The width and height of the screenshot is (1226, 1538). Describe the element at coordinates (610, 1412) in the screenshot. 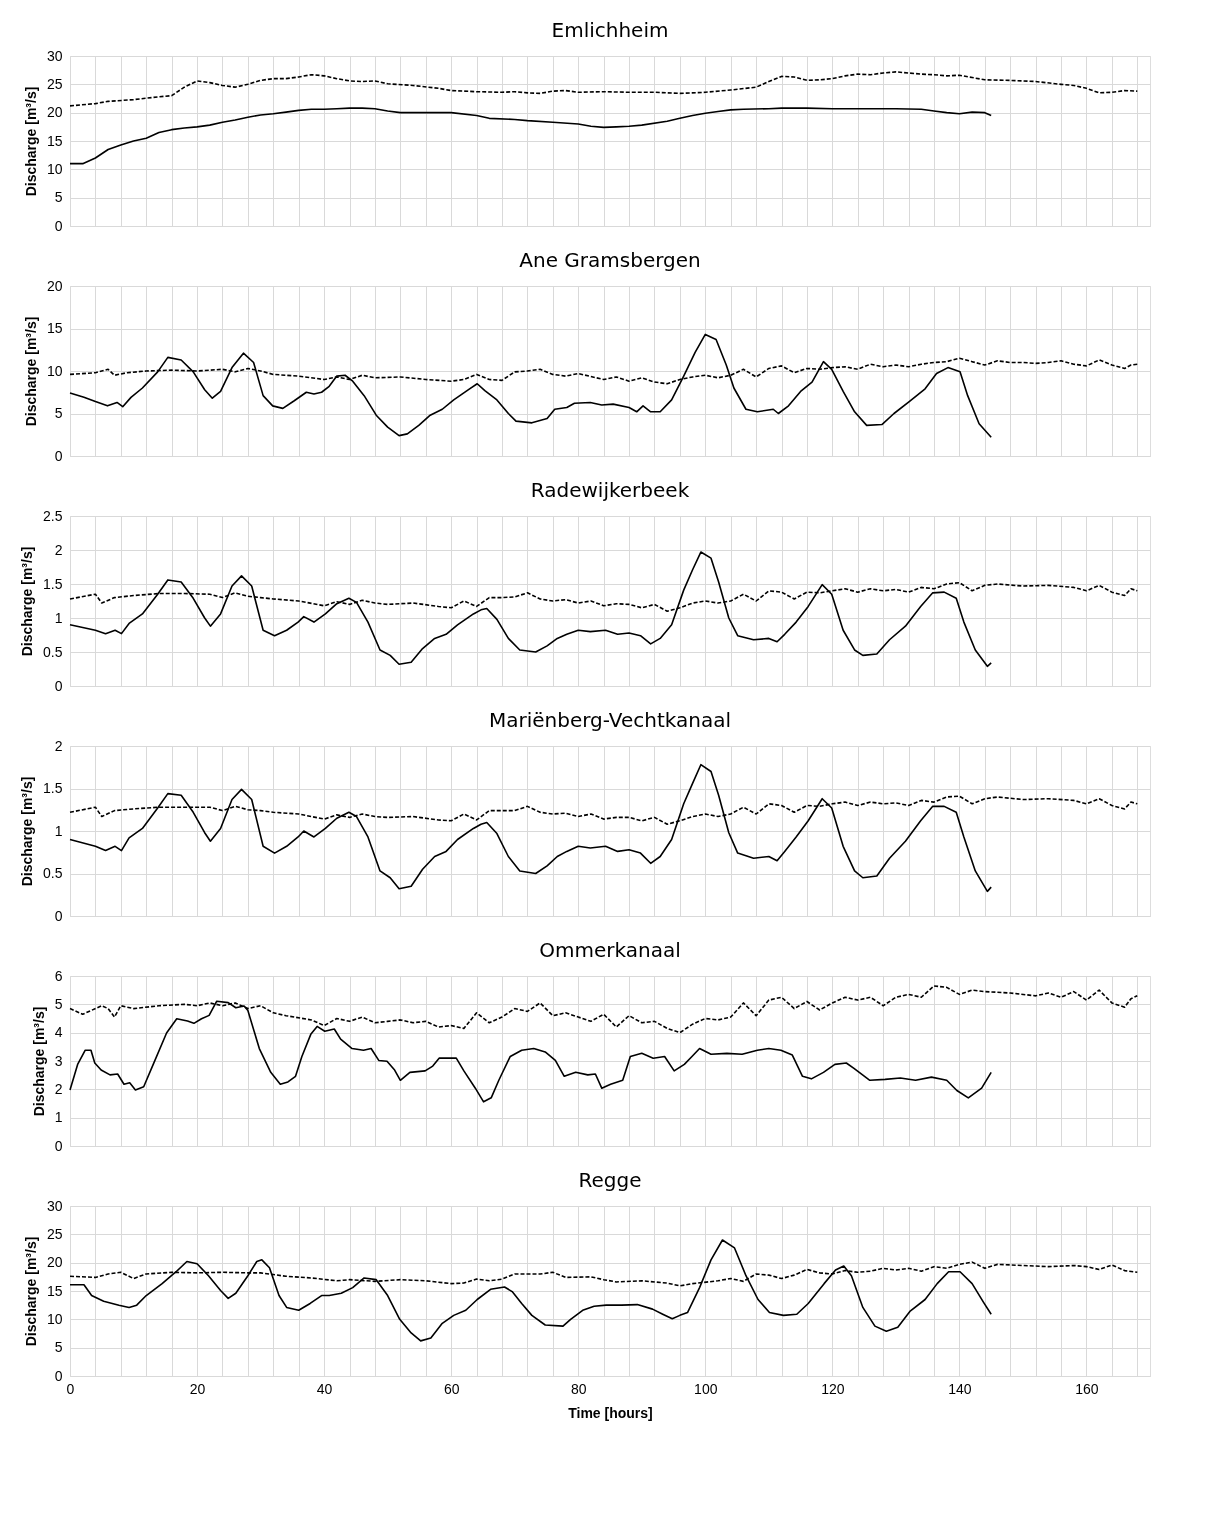

I see `x-axis-title: Time [hours]` at that location.